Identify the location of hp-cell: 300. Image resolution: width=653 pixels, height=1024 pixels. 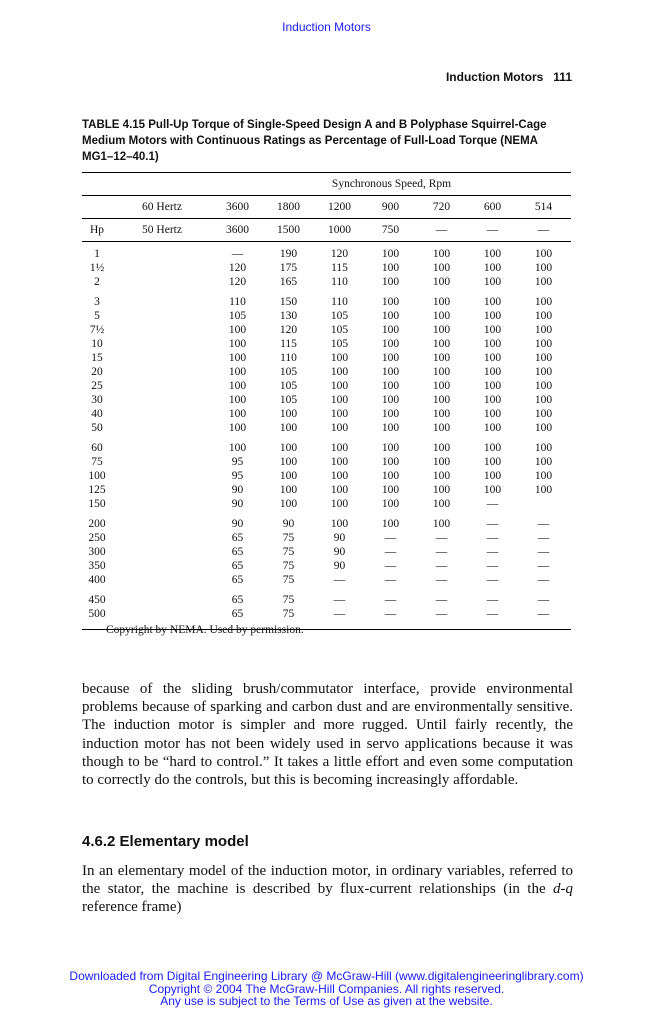
(97, 552).